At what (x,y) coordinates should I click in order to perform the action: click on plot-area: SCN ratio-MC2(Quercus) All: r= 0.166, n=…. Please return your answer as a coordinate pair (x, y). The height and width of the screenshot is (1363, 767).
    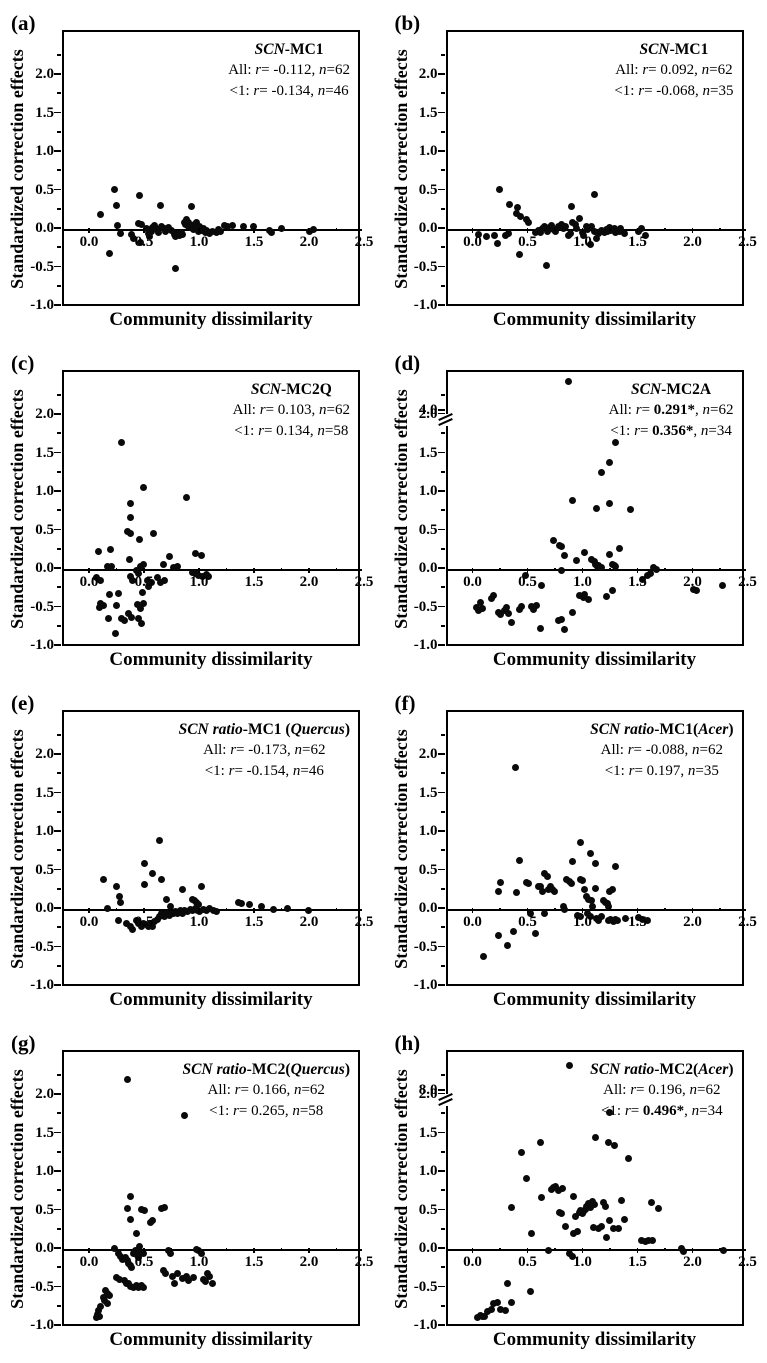
    Looking at the image, I should click on (212, 1188).